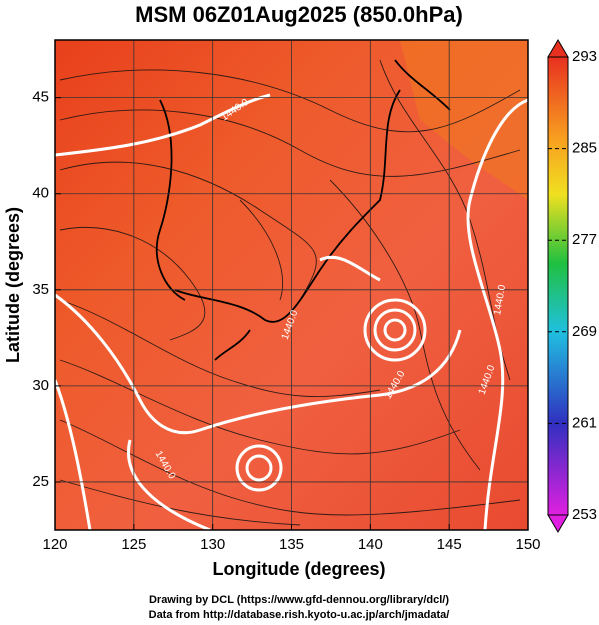 The image size is (599, 625). Describe the element at coordinates (54, 544) in the screenshot. I see `x-tick-label: 120` at that location.